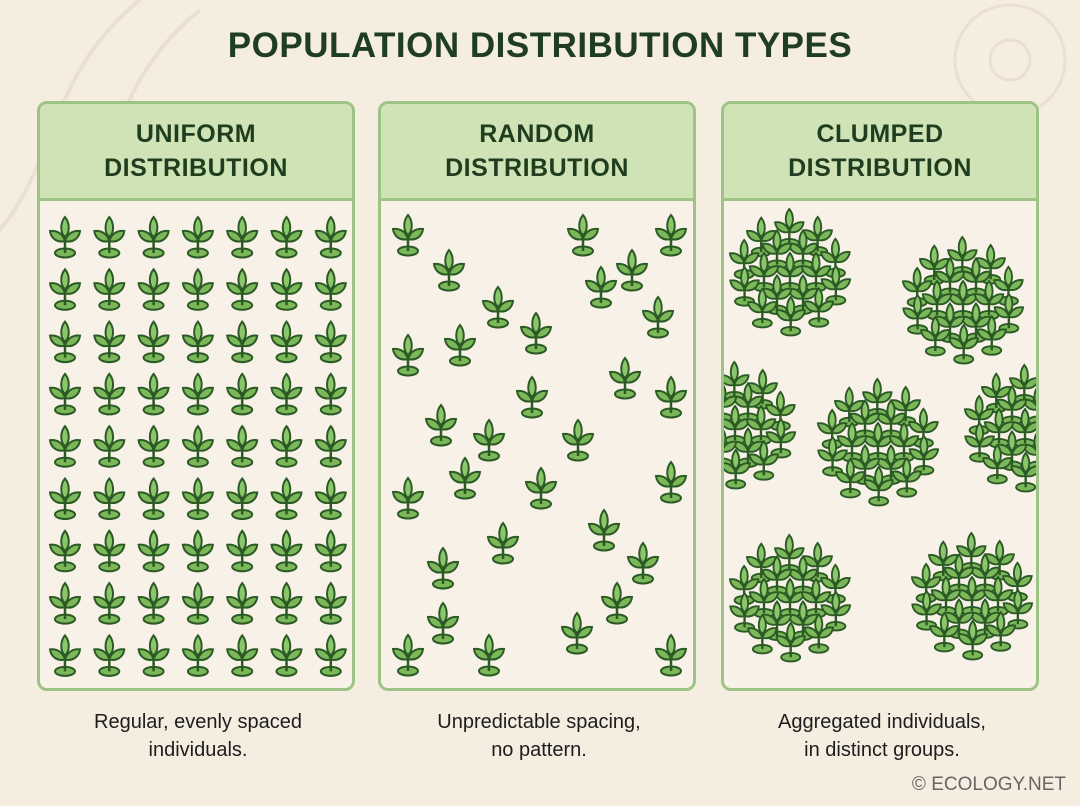  What do you see at coordinates (198, 722) in the screenshot?
I see `caption-line1: Regular, evenly spaced` at bounding box center [198, 722].